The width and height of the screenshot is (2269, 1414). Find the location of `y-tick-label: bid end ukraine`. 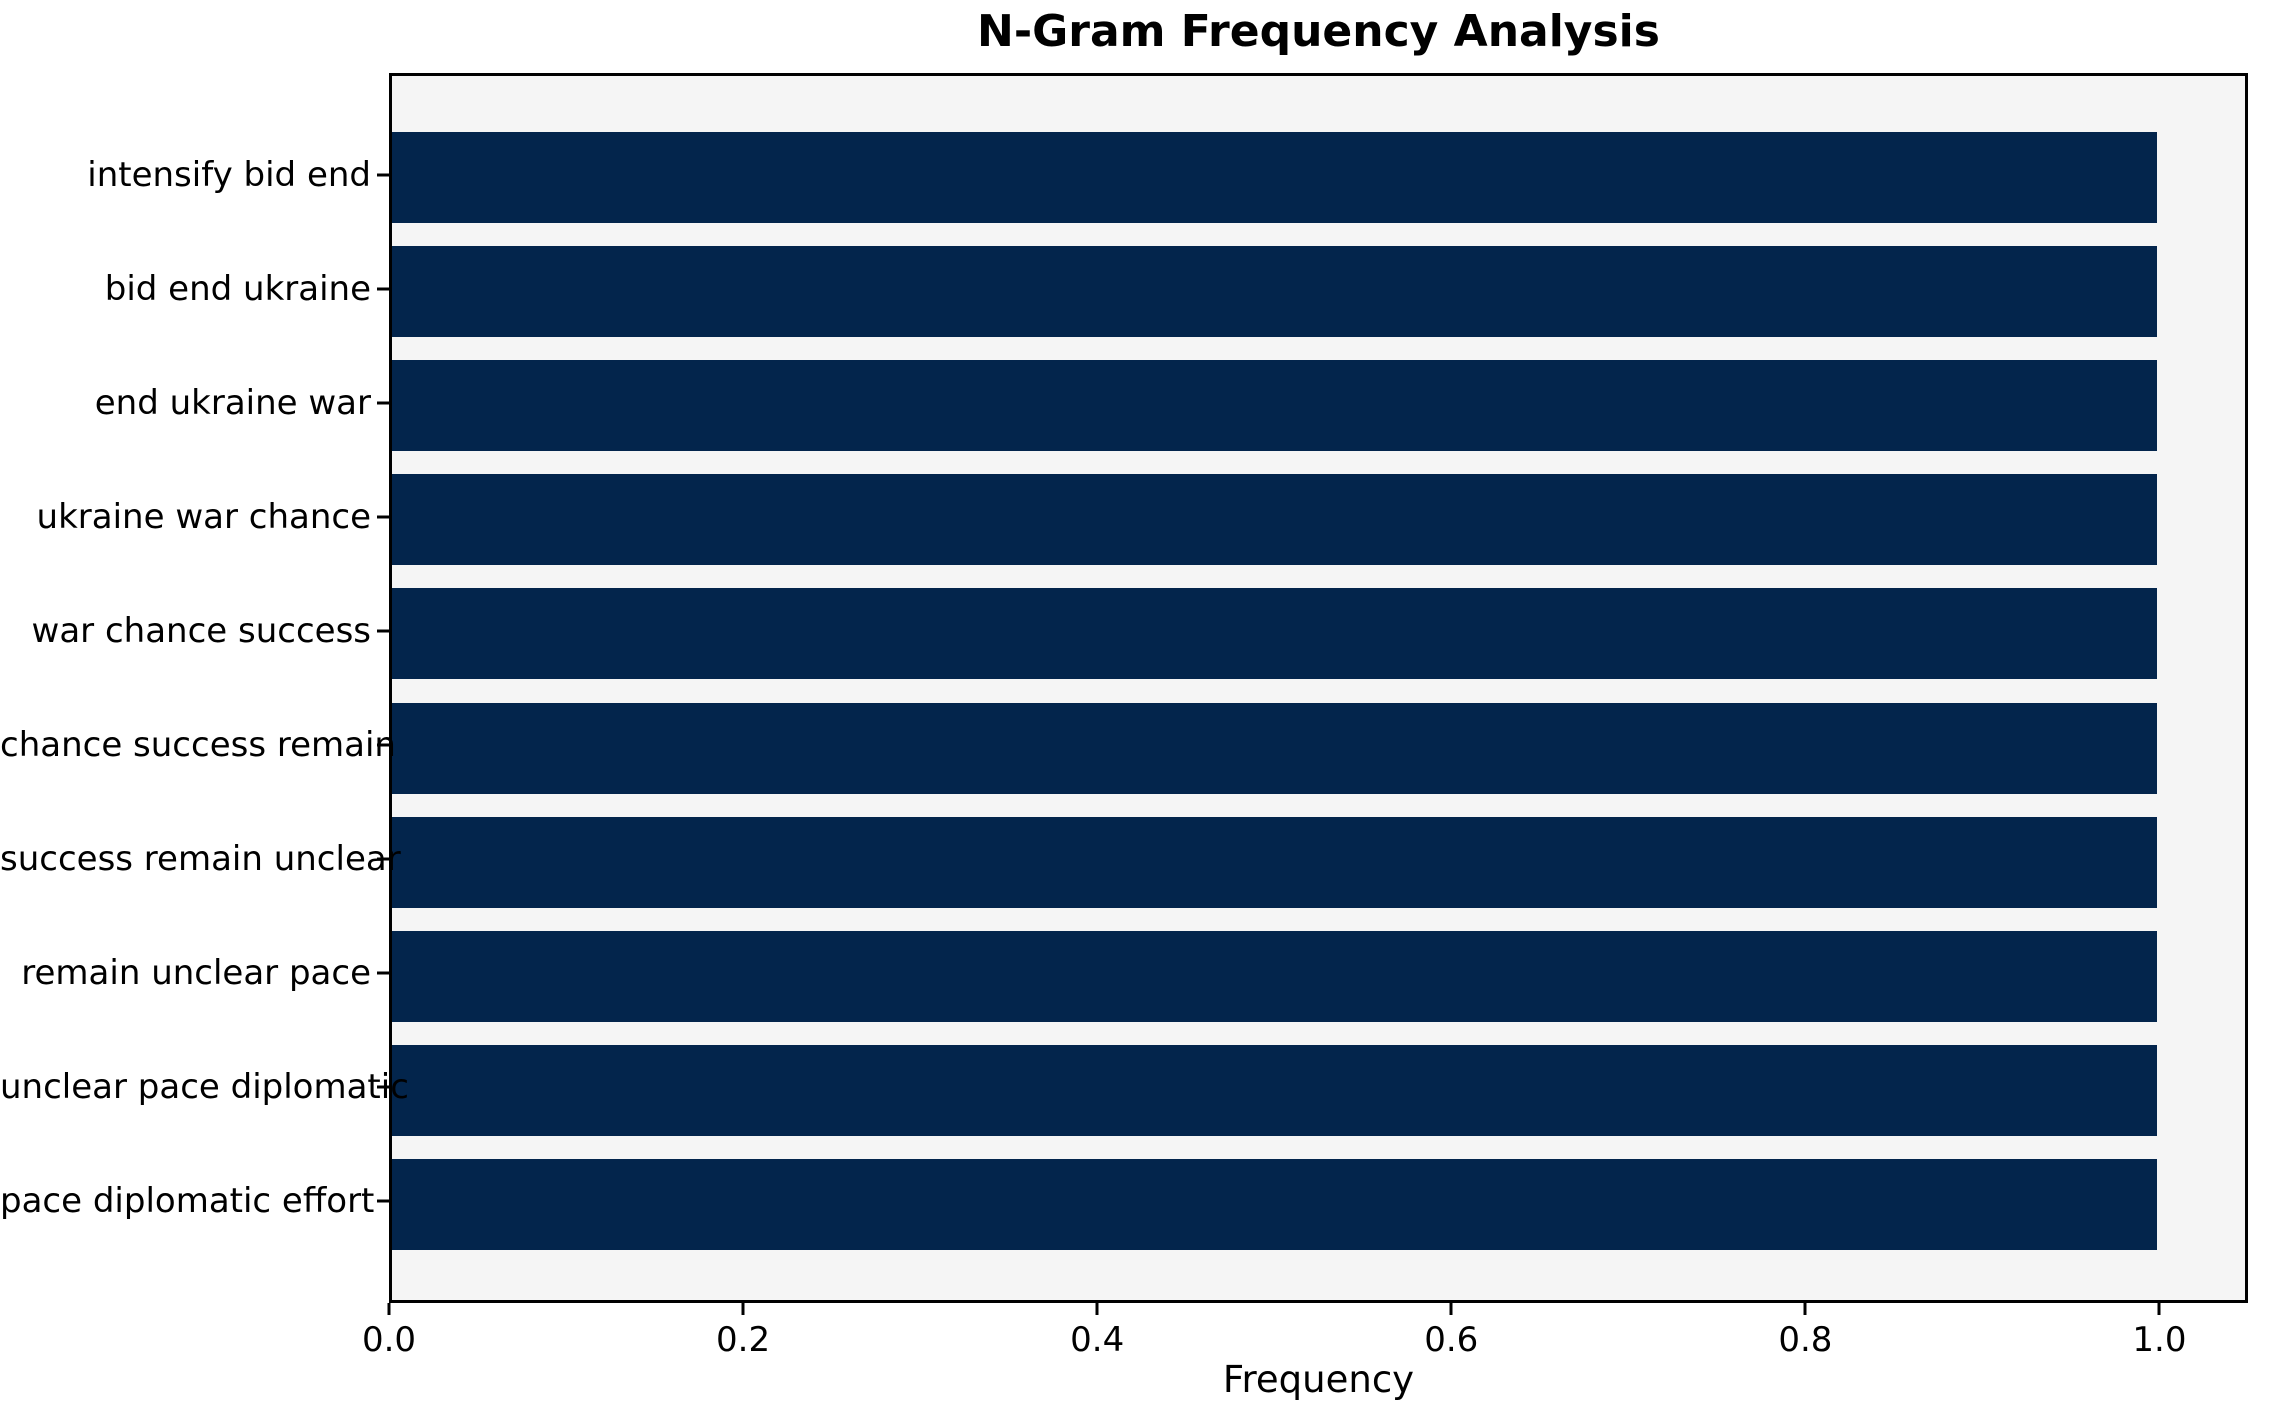

y-tick-label: bid end ukraine is located at coordinates (237, 288).